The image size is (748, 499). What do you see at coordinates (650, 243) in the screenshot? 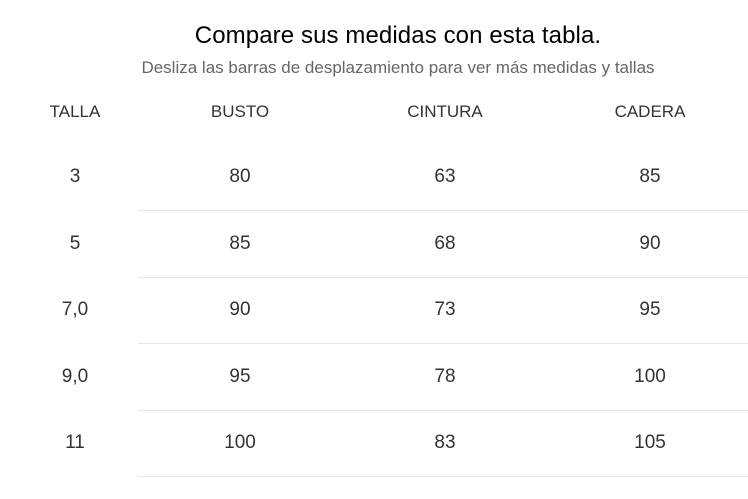
I see `table-cell-cadera: 90` at bounding box center [650, 243].